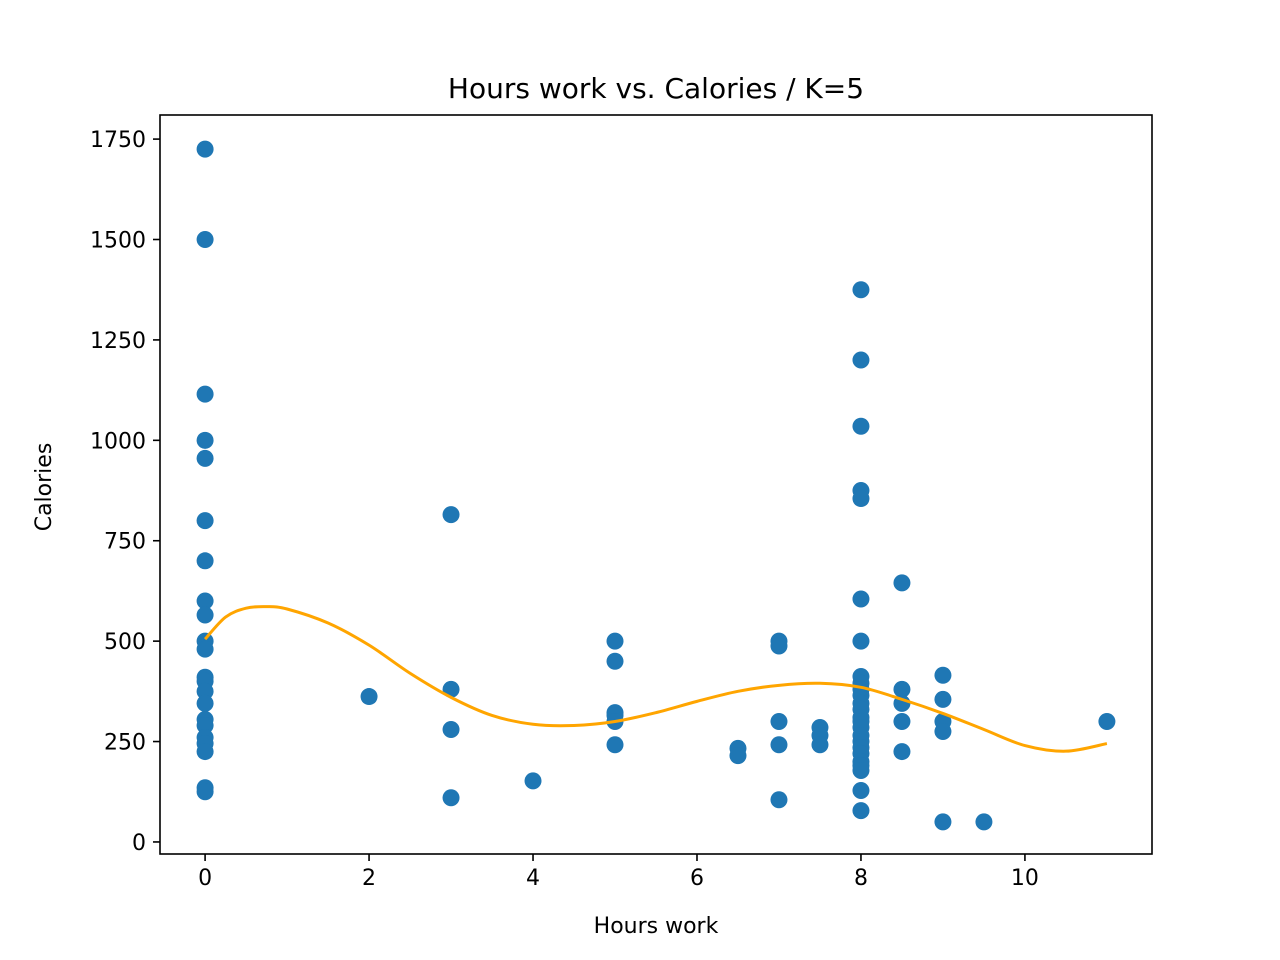 The image size is (1280, 960). I want to click on chart-title: Hours work vs. Calories / K=5, so click(656, 88).